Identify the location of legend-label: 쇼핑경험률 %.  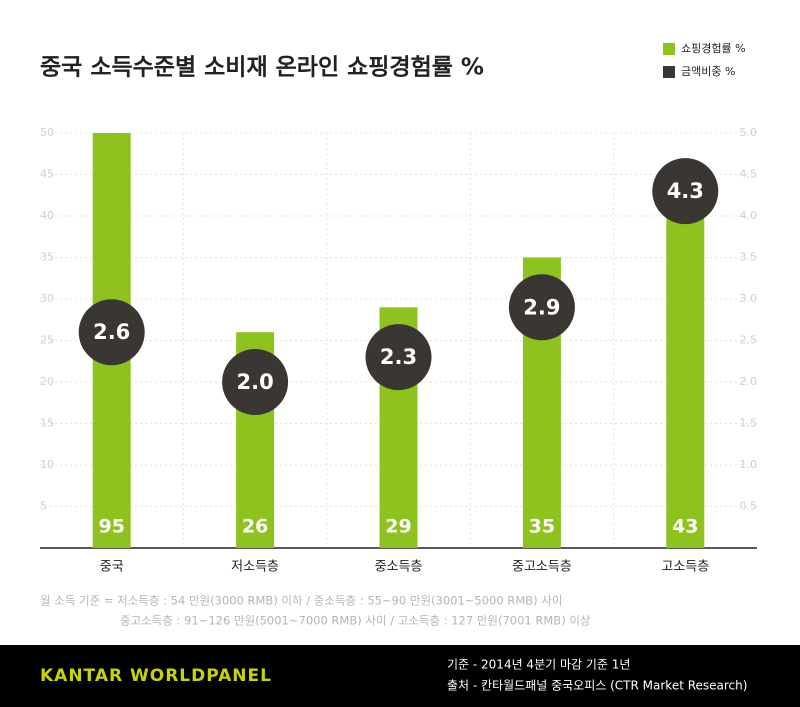
(713, 48).